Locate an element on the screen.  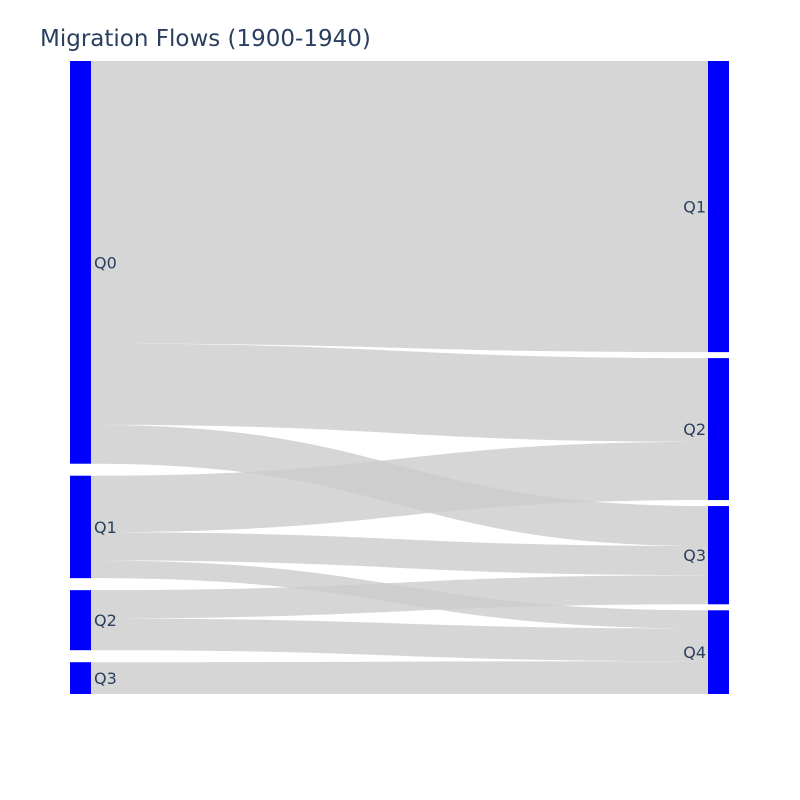
source-node-label-q0: Q0 is located at coordinates (105, 262).